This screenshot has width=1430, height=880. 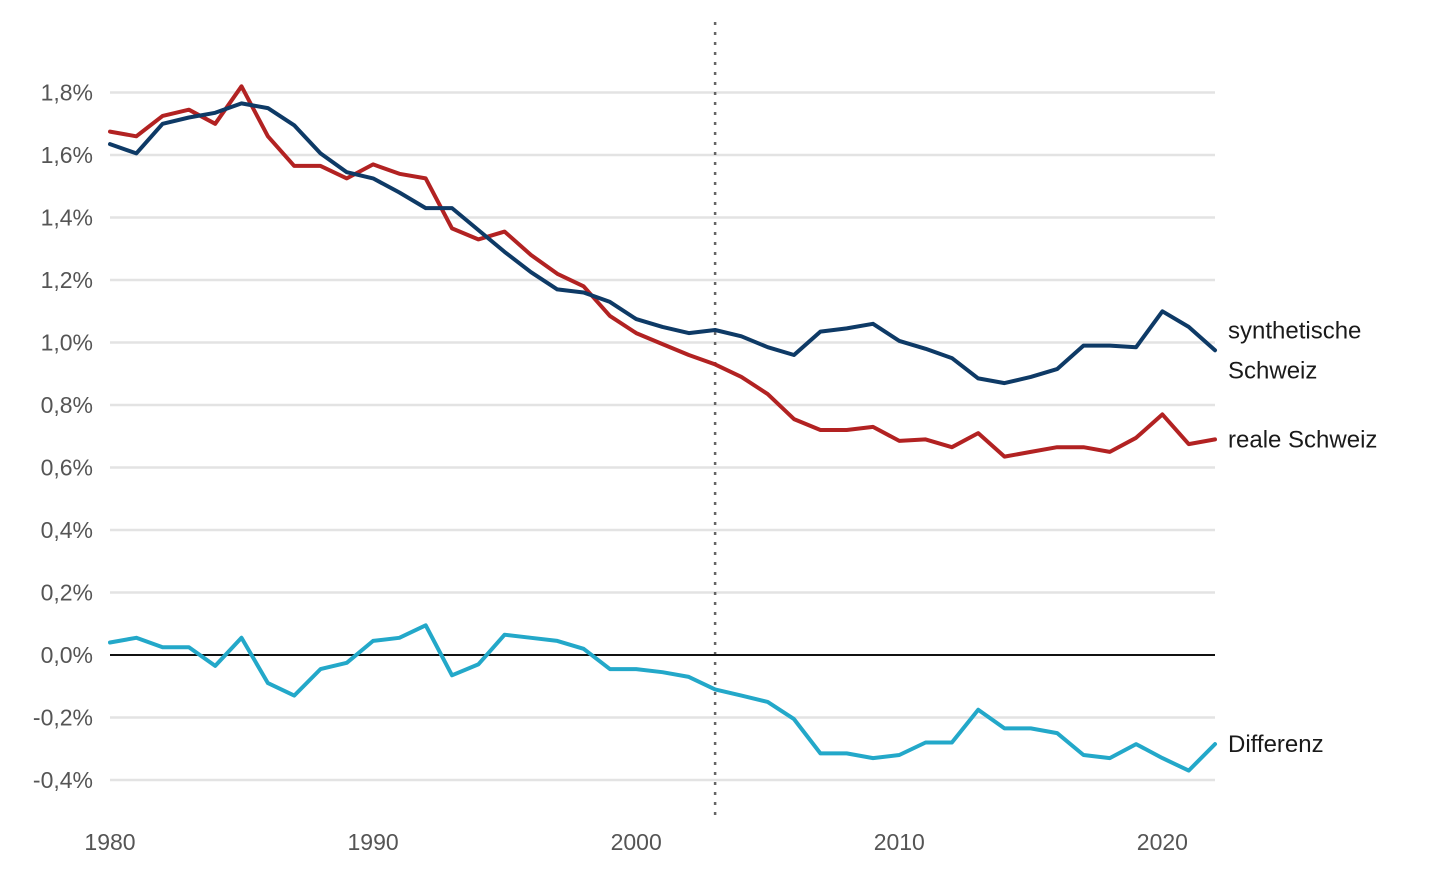 I want to click on y-tick-label: -0,2%, so click(x=63, y=718).